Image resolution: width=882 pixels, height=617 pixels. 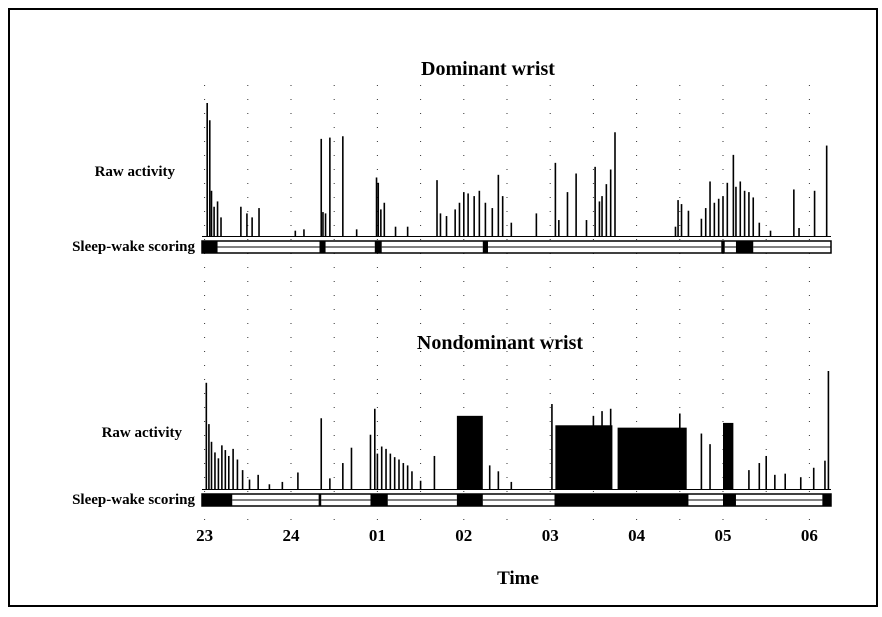 What do you see at coordinates (722, 535) in the screenshot?
I see `x-tick-label: 05` at bounding box center [722, 535].